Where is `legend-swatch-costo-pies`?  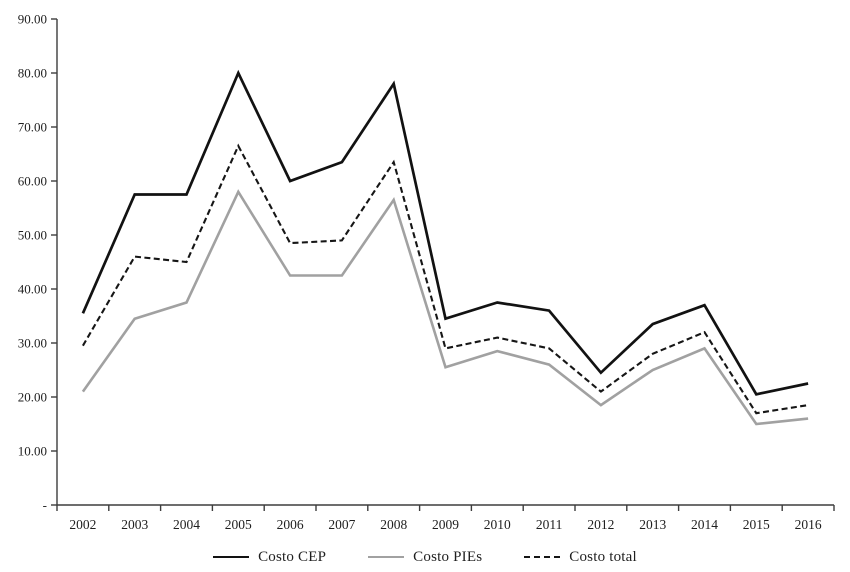 legend-swatch-costo-pies is located at coordinates (386, 557).